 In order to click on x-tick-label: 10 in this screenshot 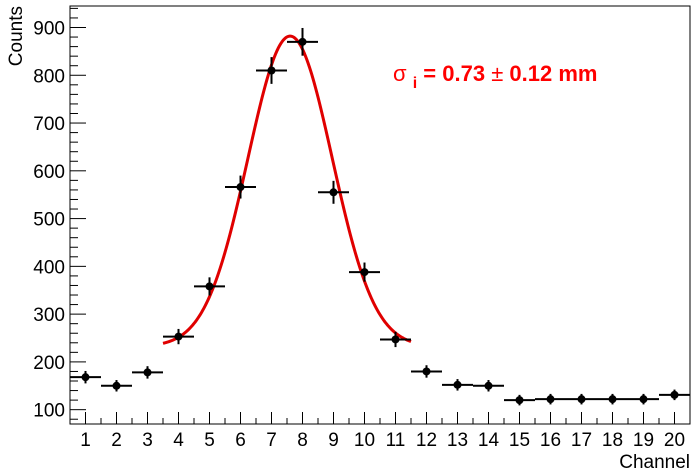, I will do `click(364, 440)`.